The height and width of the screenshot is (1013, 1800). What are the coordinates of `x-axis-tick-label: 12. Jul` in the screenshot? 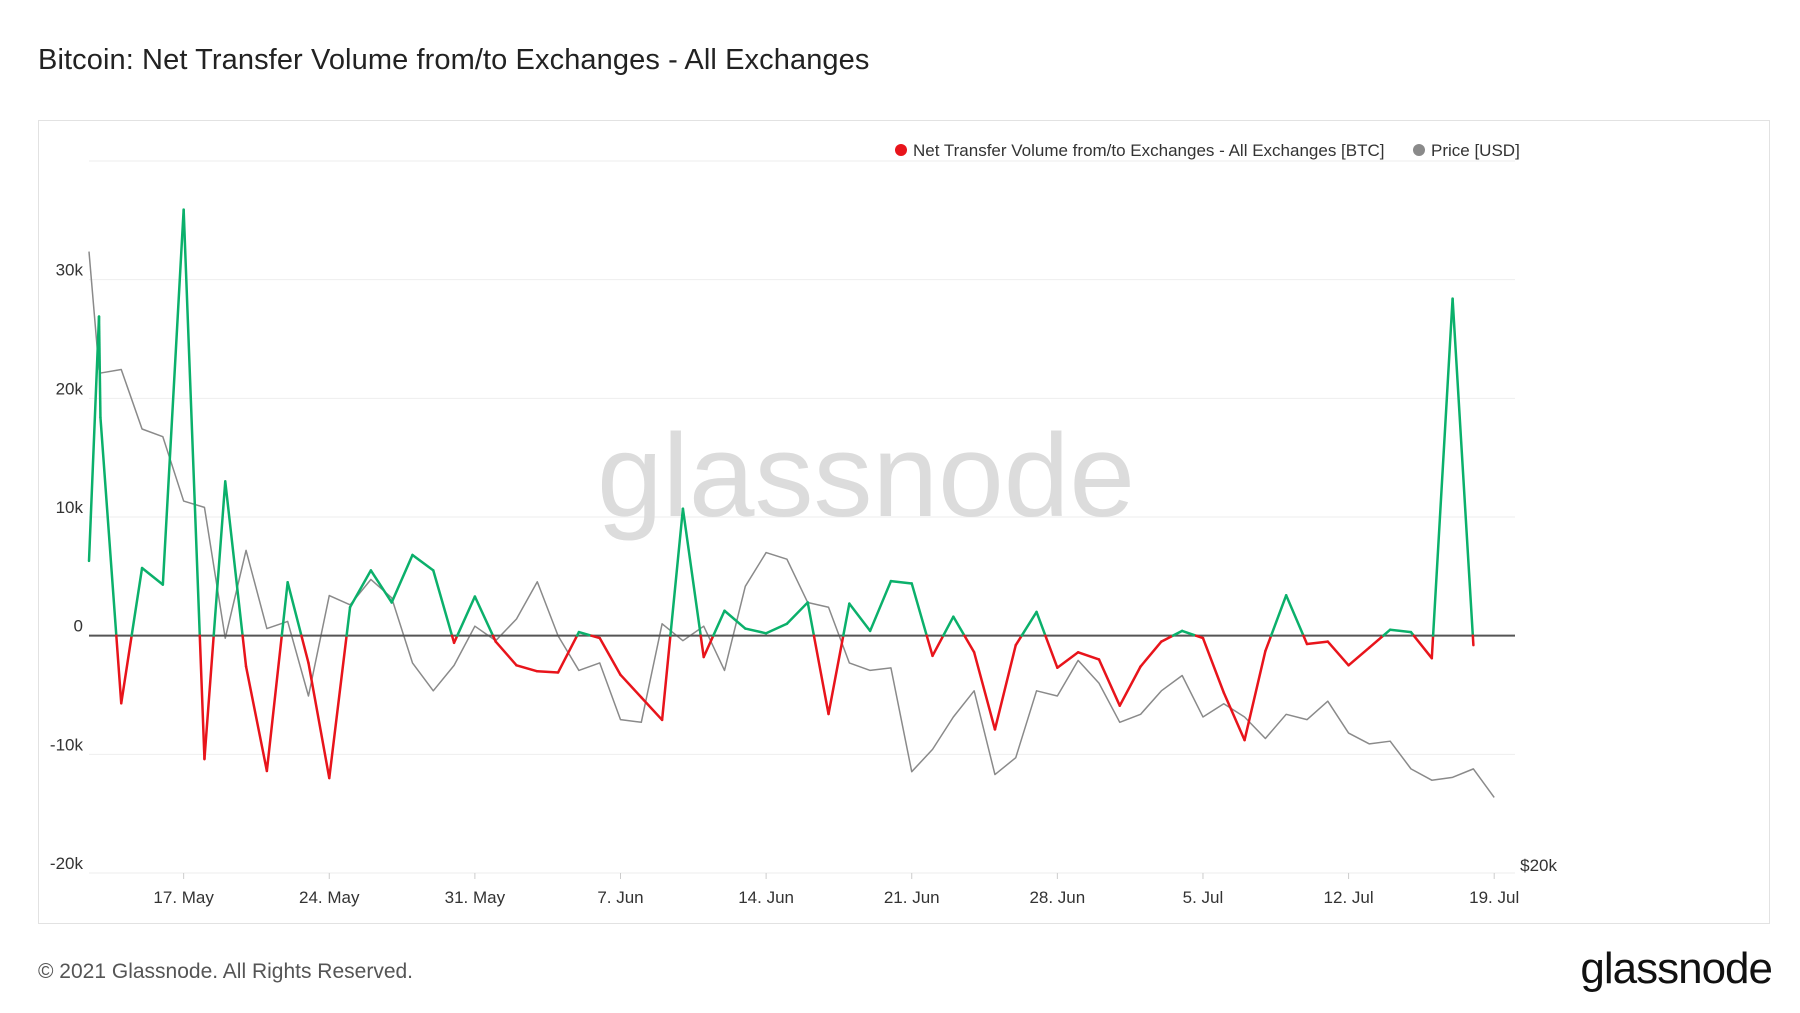 It's located at (1349, 897).